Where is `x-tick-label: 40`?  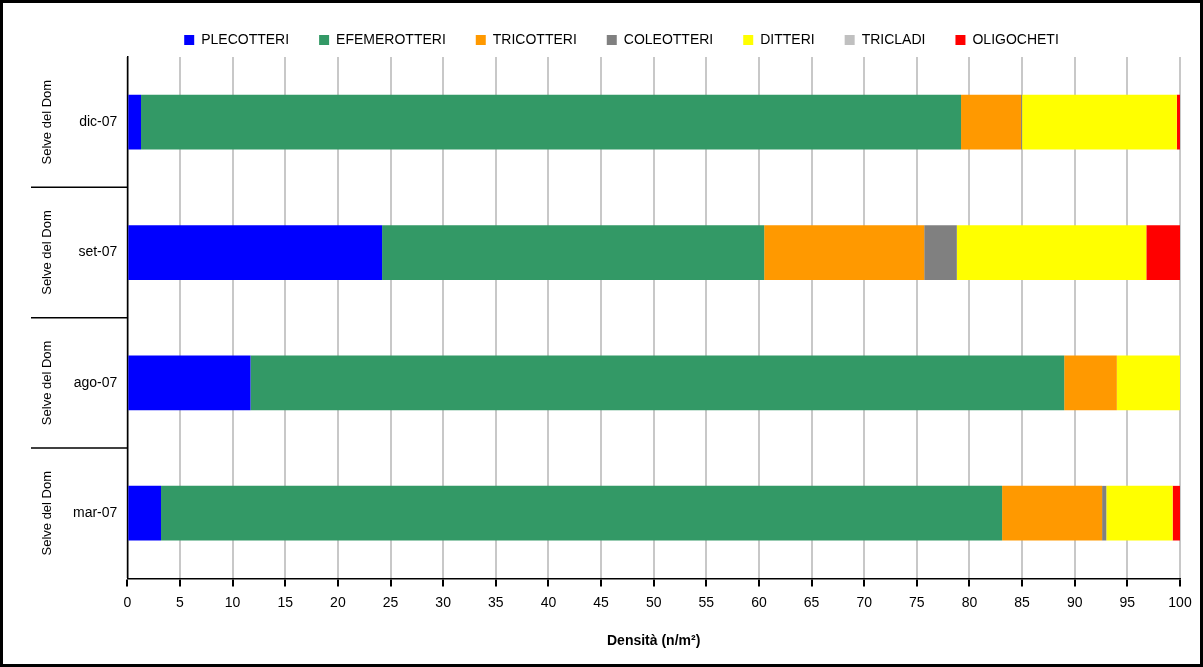
x-tick-label: 40 is located at coordinates (548, 601).